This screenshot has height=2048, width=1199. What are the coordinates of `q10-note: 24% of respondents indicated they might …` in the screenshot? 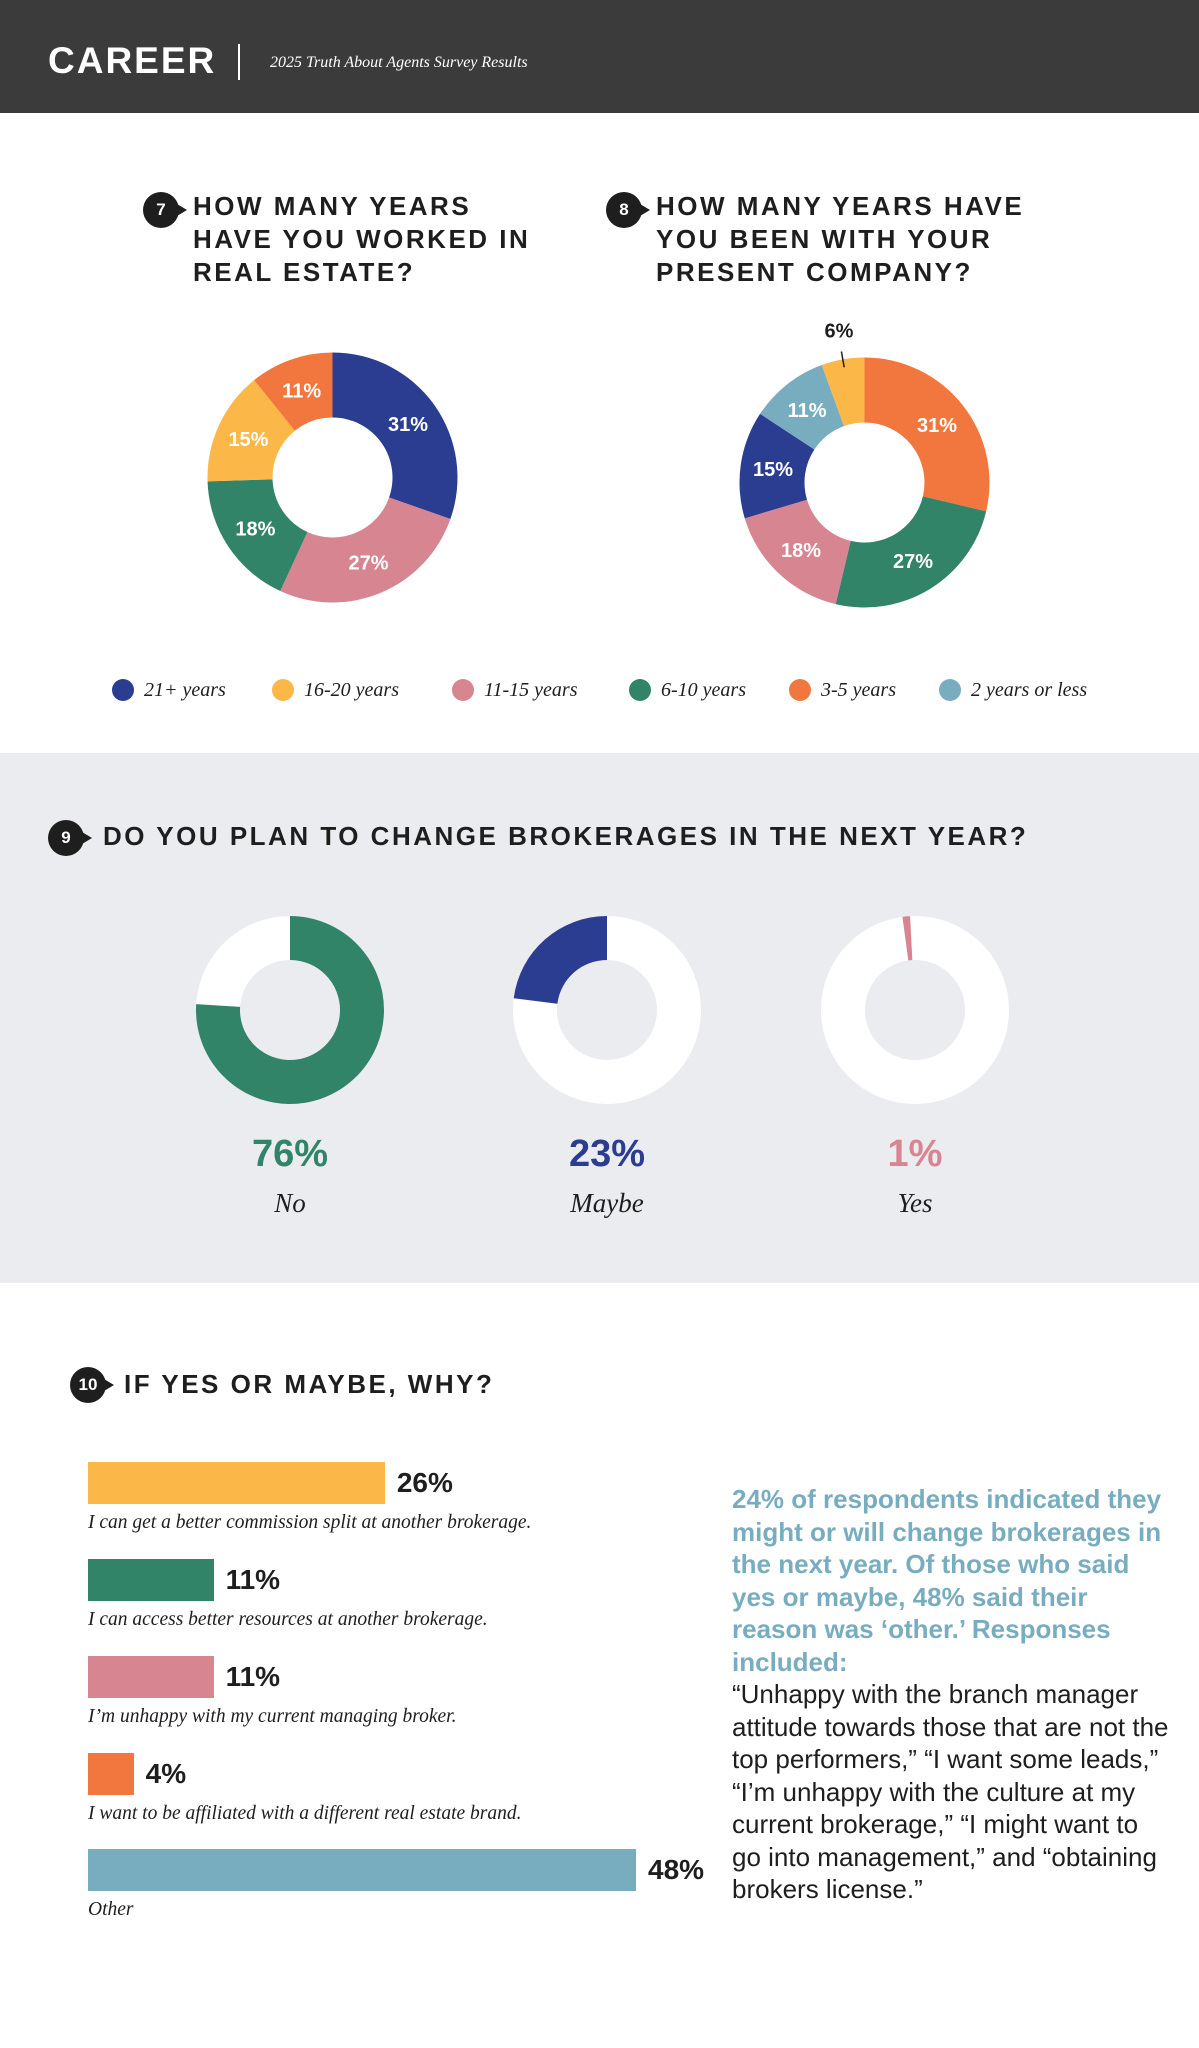 It's located at (952, 1694).